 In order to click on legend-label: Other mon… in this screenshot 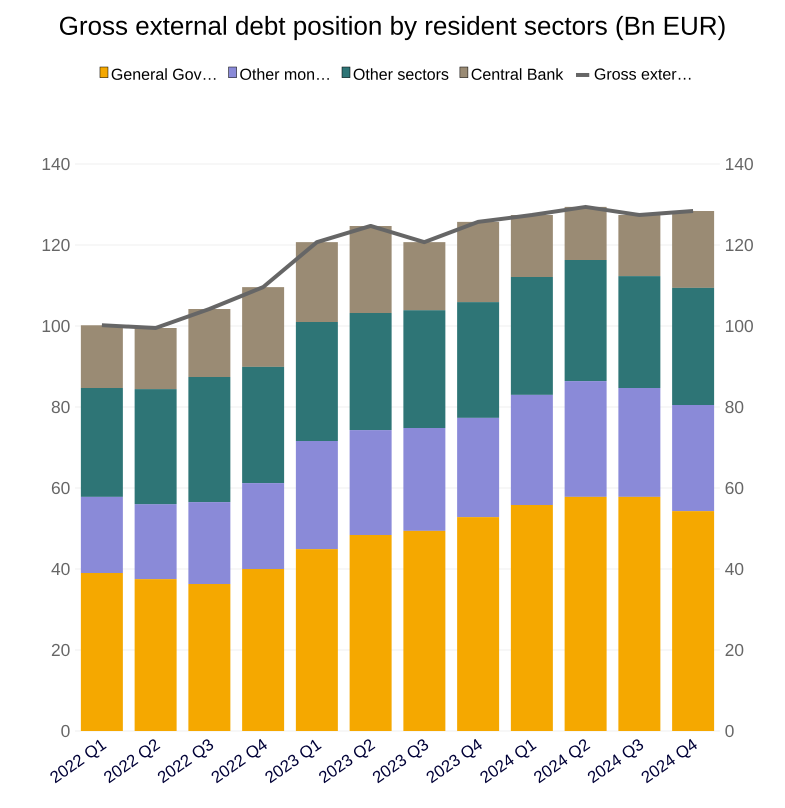, I will do `click(284, 74)`.